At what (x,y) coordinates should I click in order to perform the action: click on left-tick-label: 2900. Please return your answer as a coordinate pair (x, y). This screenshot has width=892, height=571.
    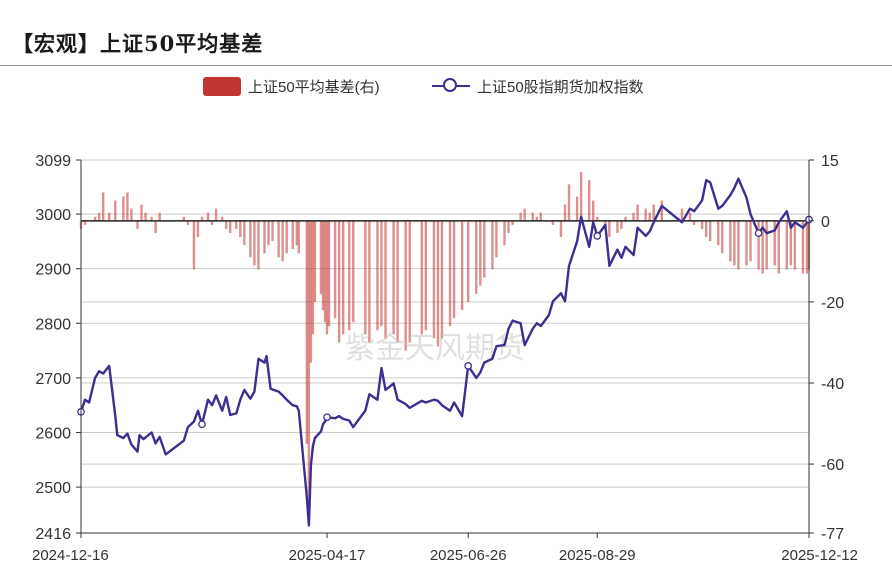
    Looking at the image, I should click on (53, 270).